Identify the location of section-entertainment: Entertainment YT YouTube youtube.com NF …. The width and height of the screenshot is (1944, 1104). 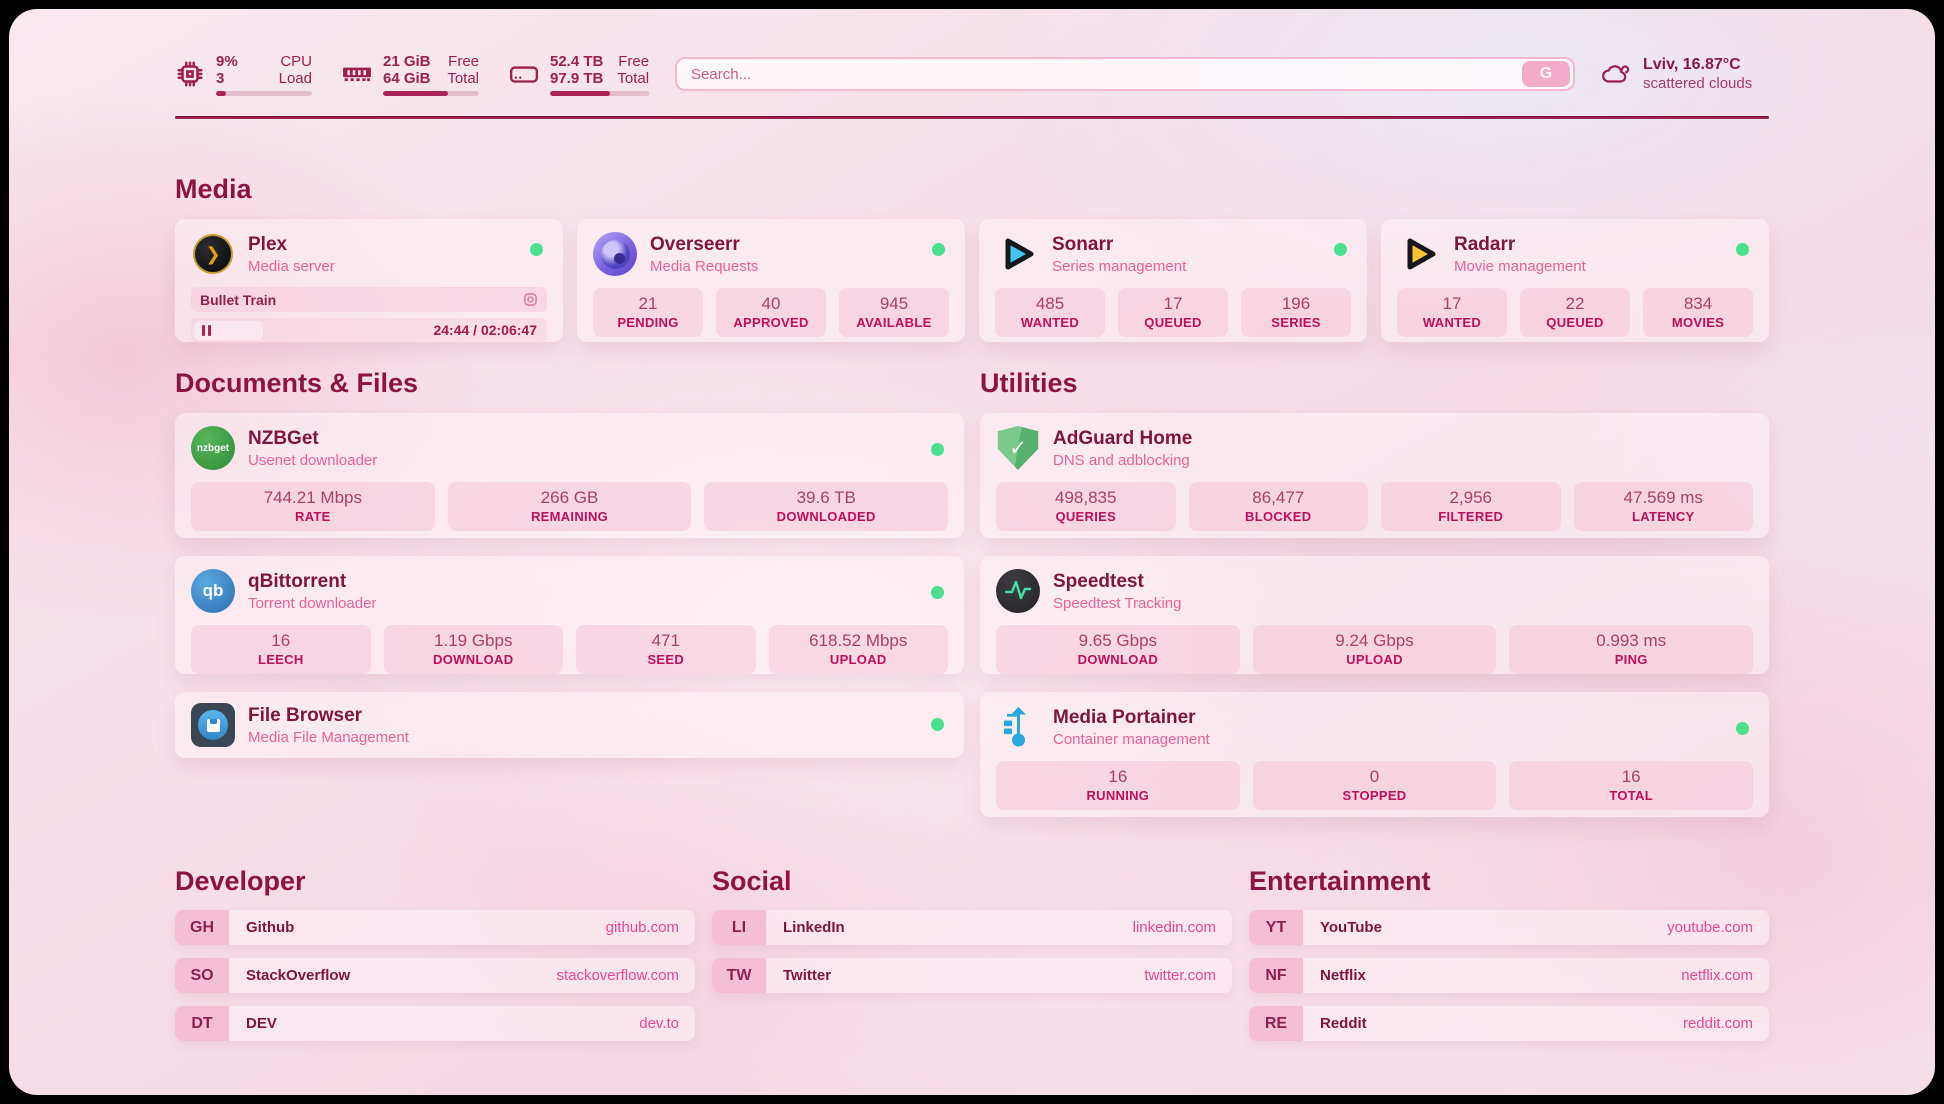
(1509, 953).